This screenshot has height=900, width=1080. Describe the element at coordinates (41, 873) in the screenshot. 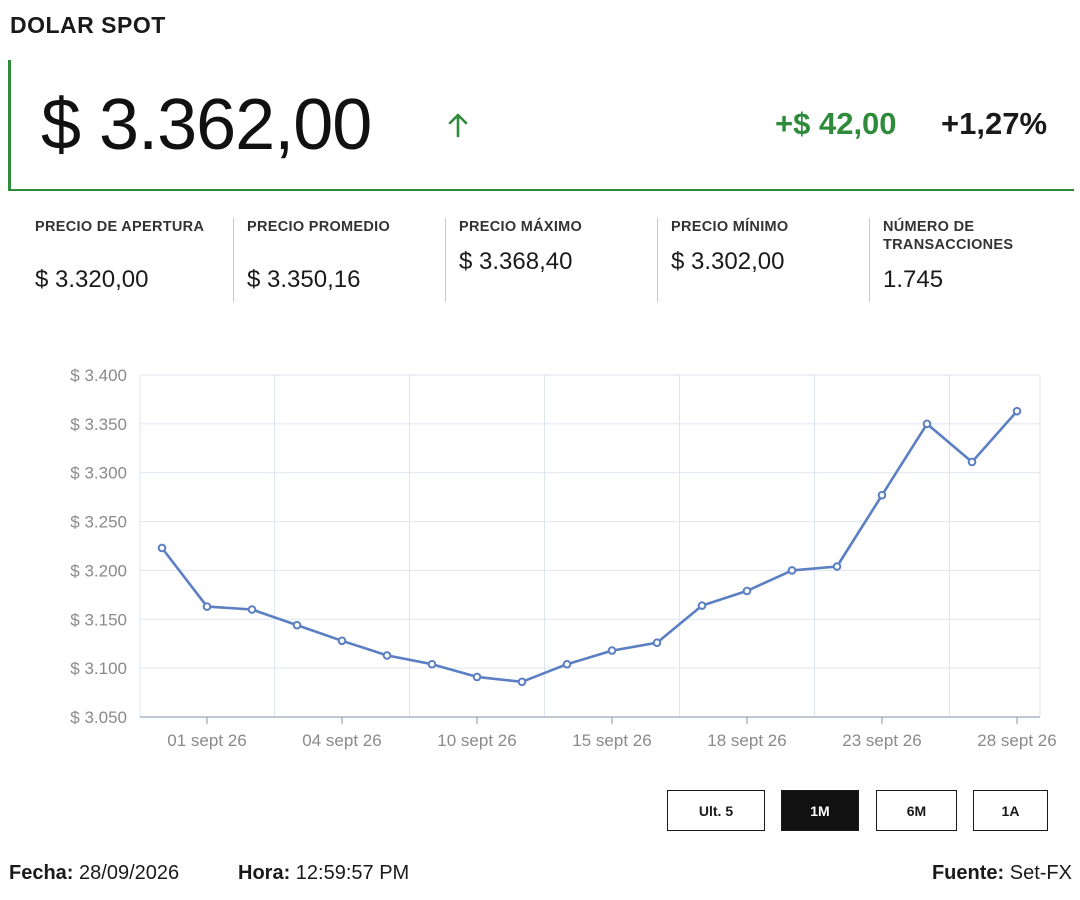

I see `date-label: Fecha:` at that location.